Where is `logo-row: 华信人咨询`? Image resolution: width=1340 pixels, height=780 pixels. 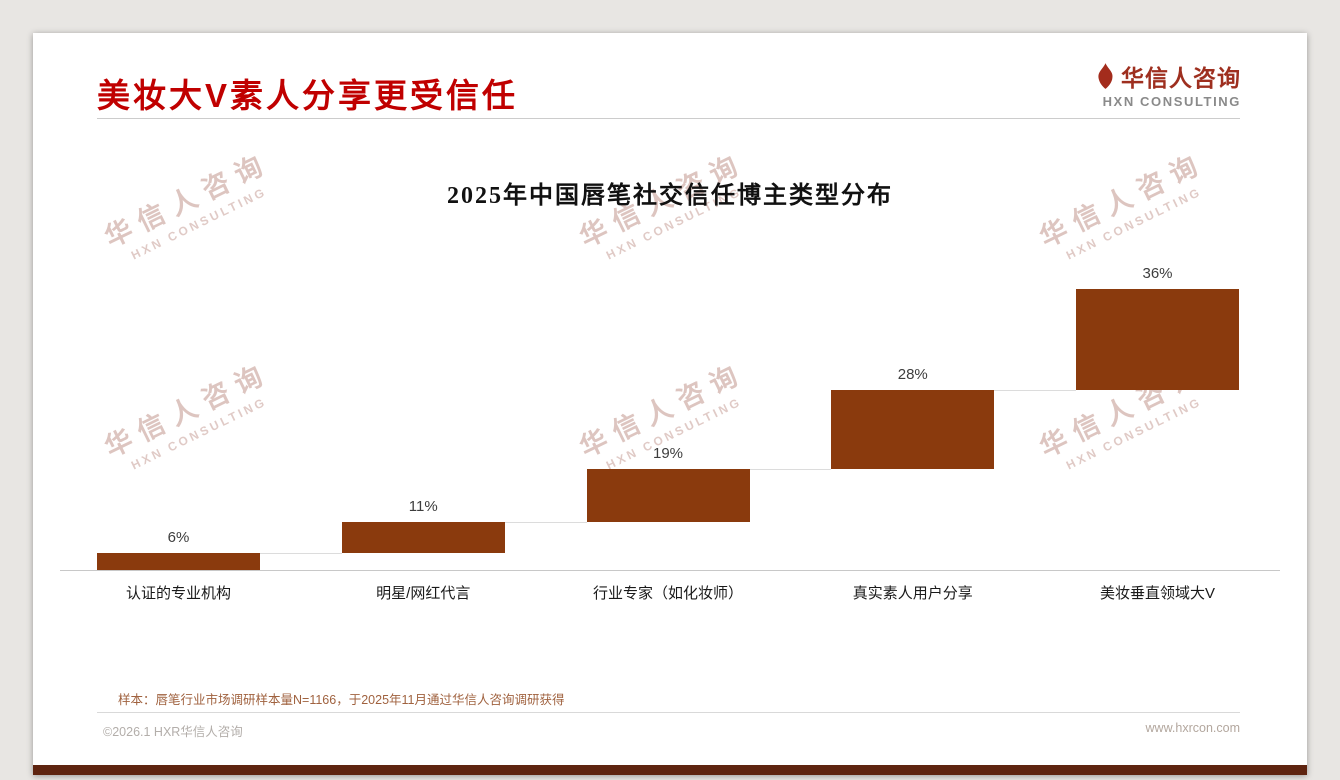 logo-row: 华信人咨询 is located at coordinates (1168, 76).